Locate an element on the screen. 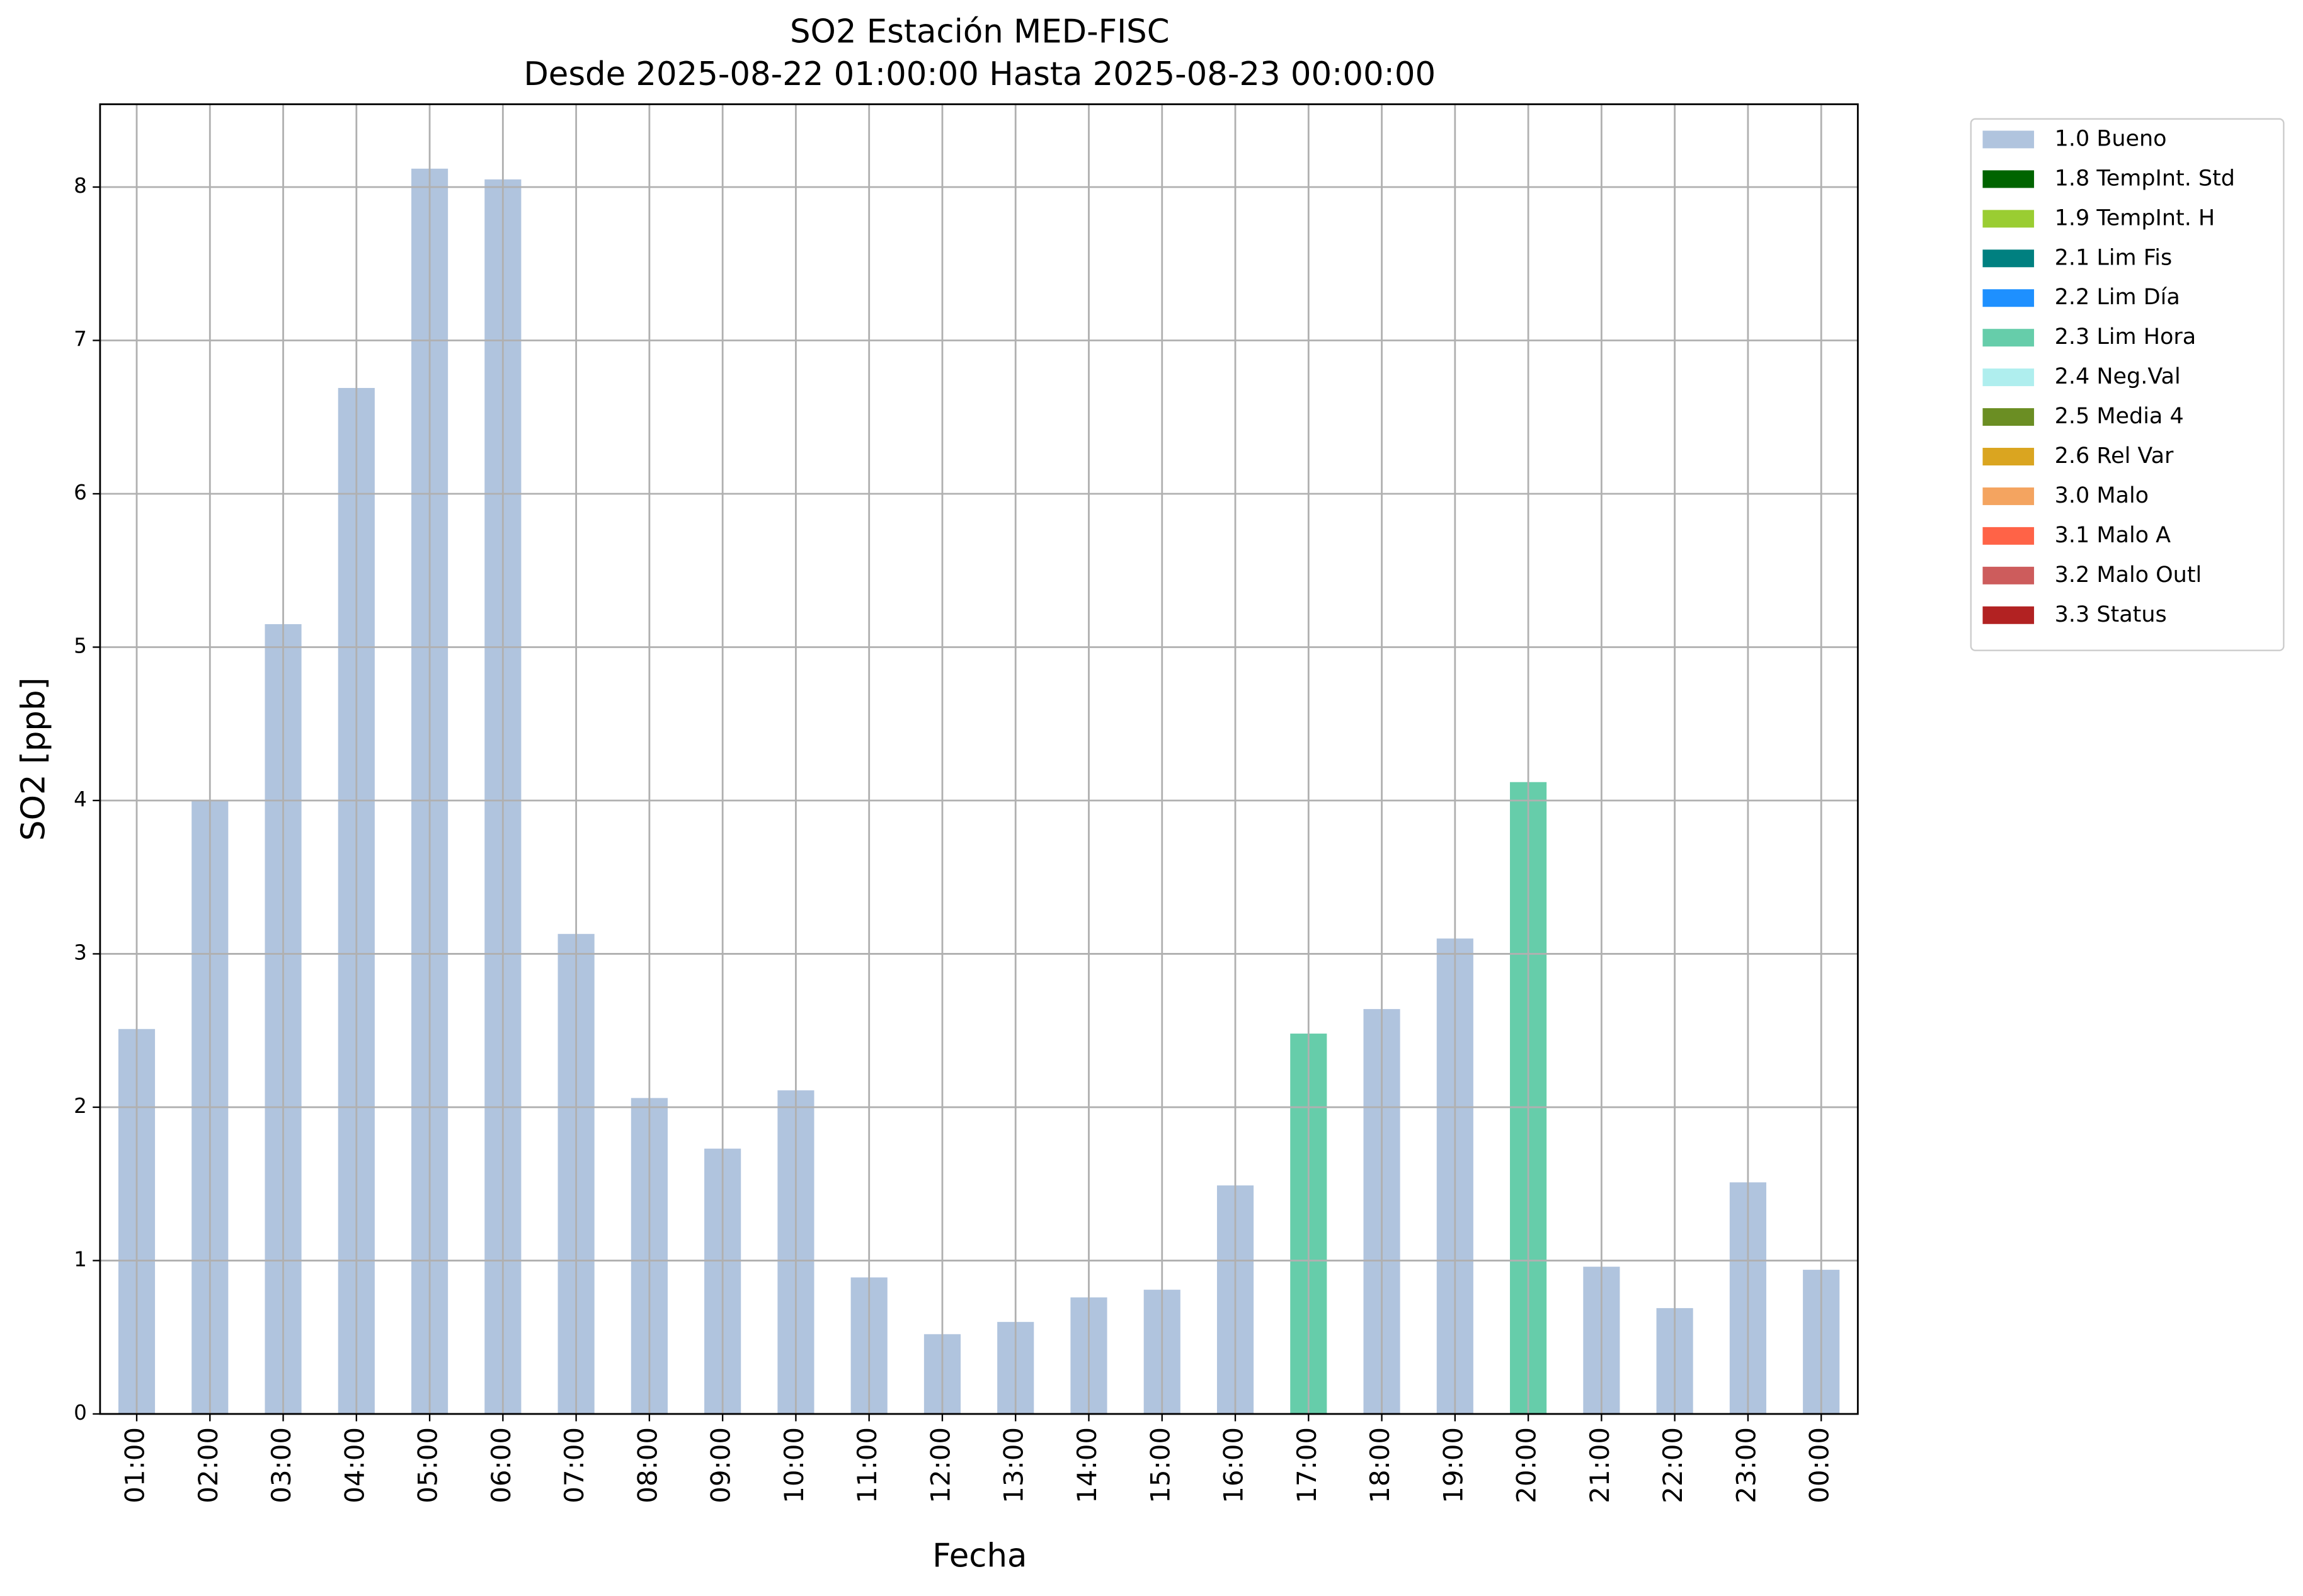  x-tick-label: 05:00 is located at coordinates (428, 1465).